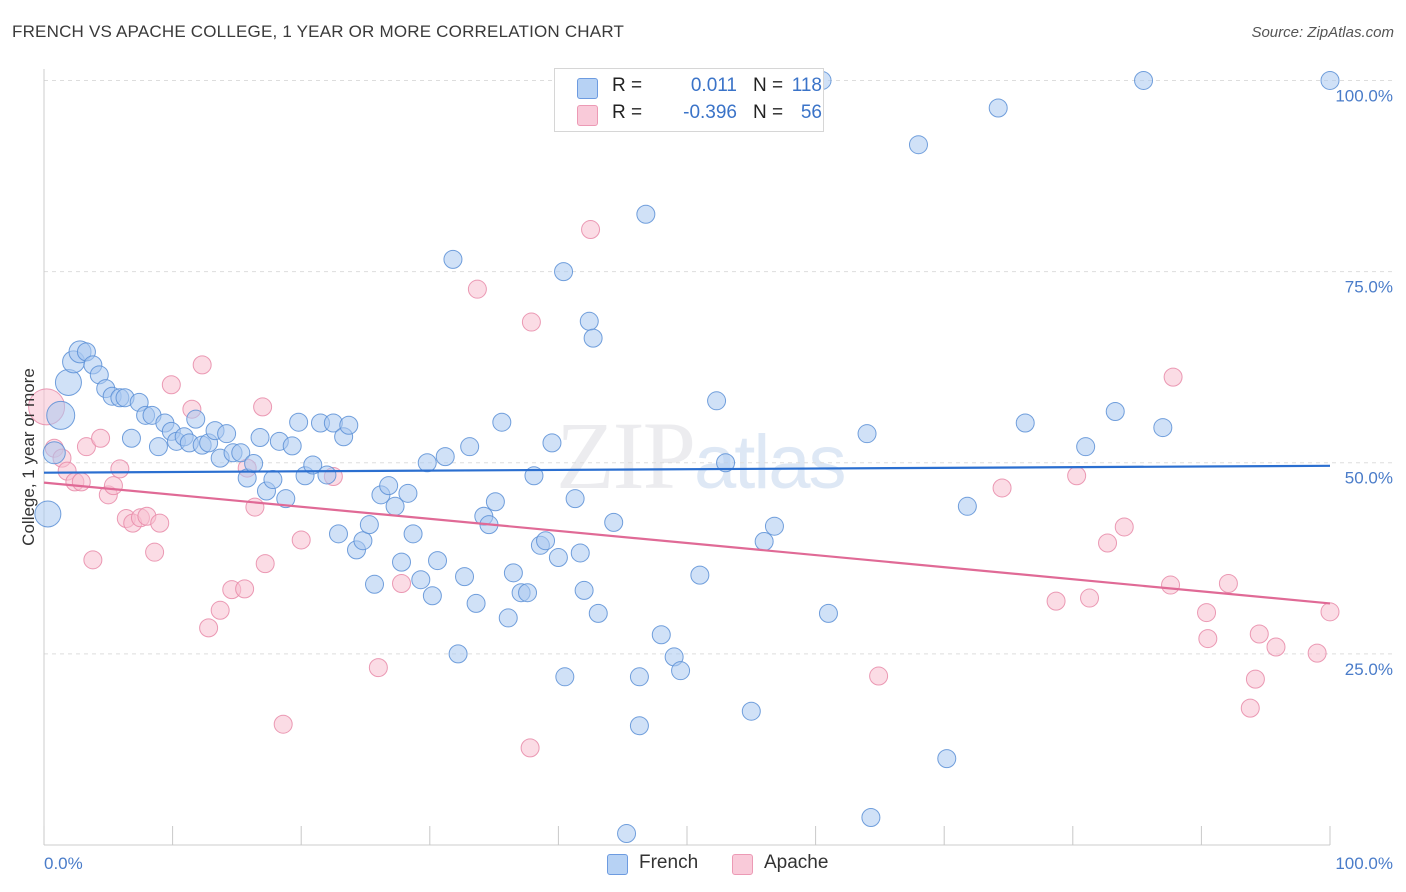 The width and height of the screenshot is (1406, 892). I want to click on x-tick-label-min: 0.0%, so click(63, 863).